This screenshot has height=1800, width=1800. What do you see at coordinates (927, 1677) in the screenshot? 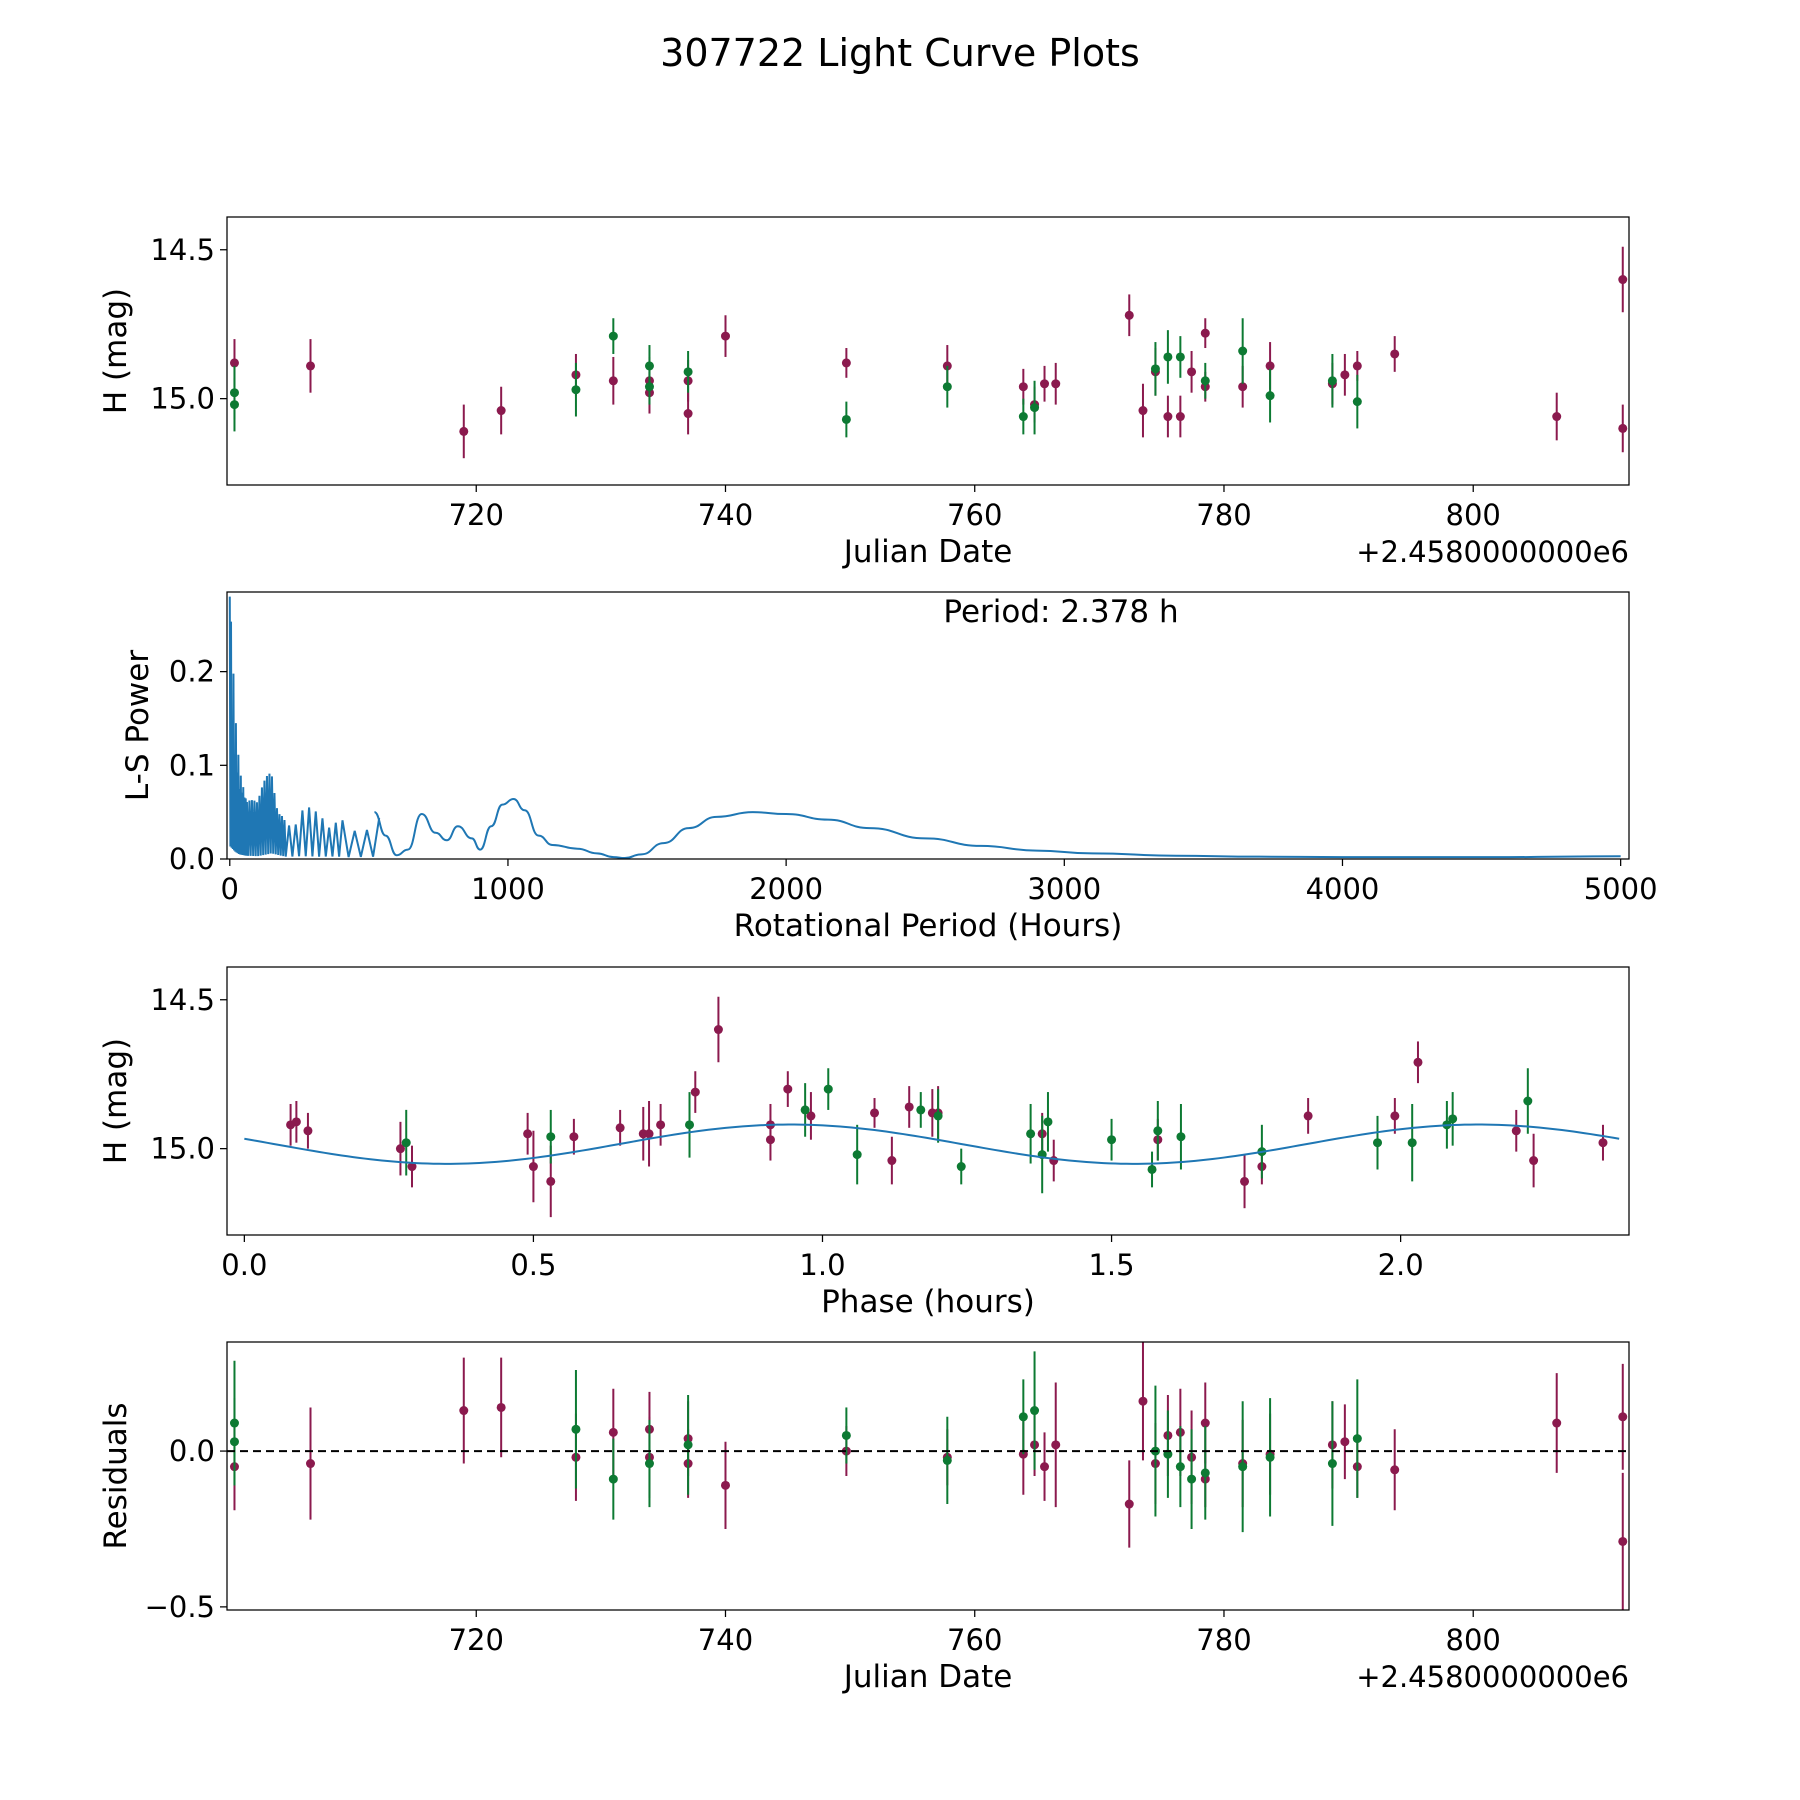
I see `residuals-xlabel: Julian Date` at bounding box center [927, 1677].